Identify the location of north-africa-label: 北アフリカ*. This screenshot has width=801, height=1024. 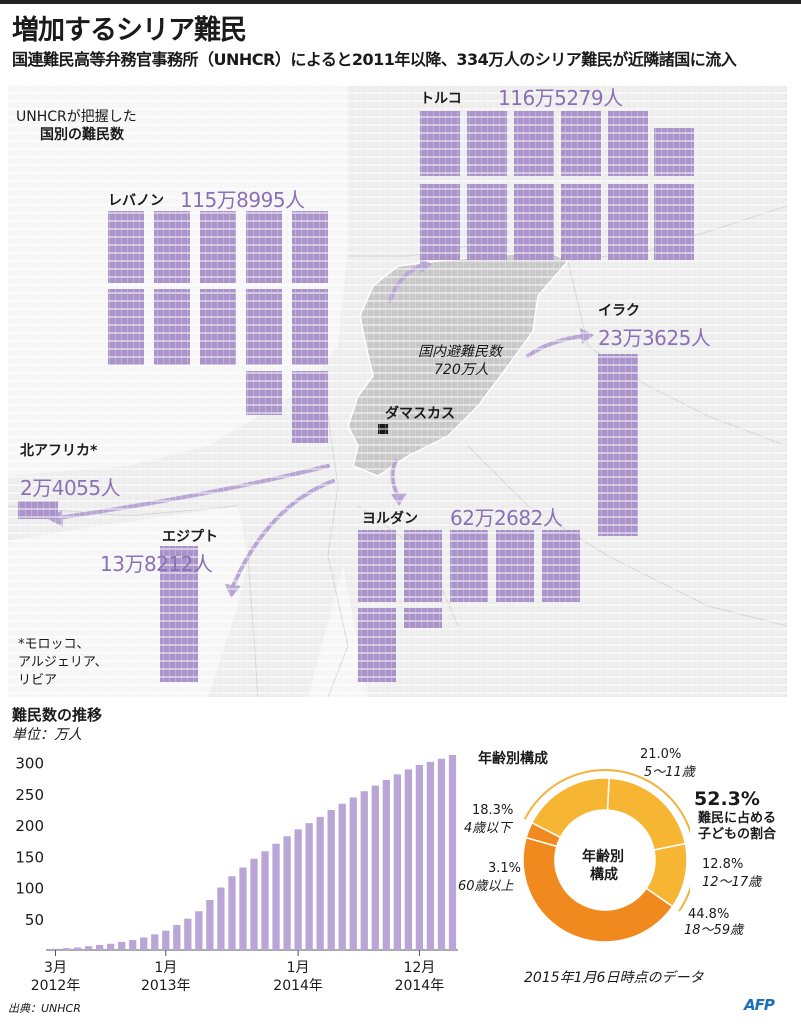
(59, 451).